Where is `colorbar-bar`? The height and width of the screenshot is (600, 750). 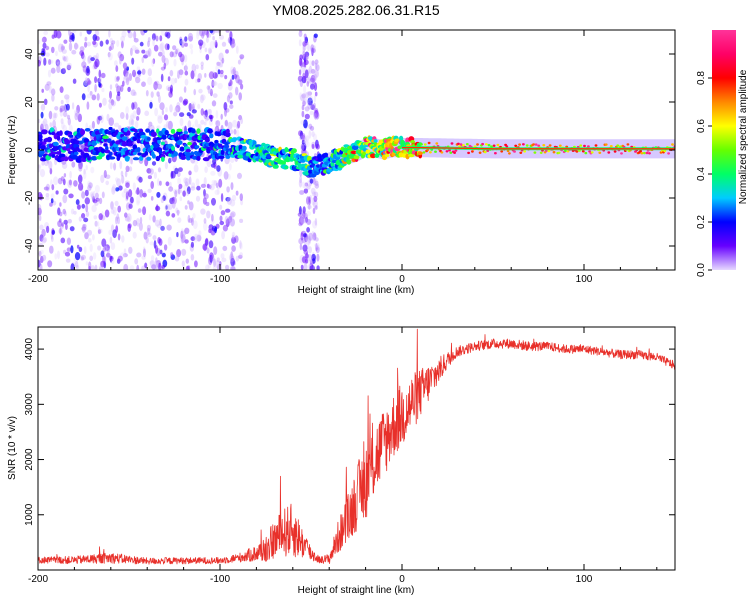
colorbar-bar is located at coordinates (724, 150).